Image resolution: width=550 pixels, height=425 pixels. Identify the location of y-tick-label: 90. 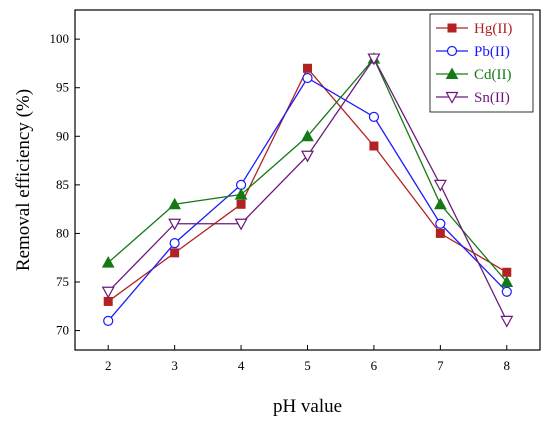
(62, 135).